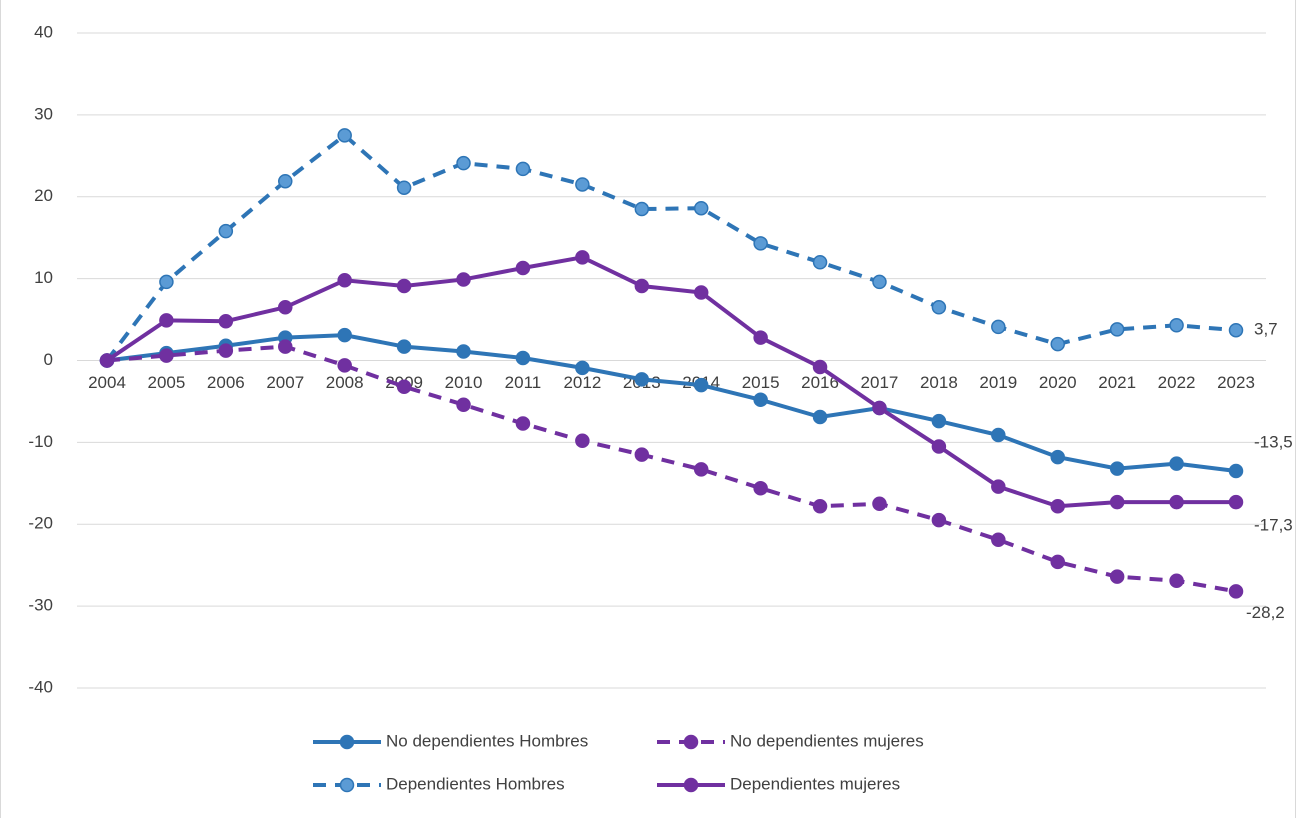  I want to click on x-tick-label: 2007, so click(285, 382).